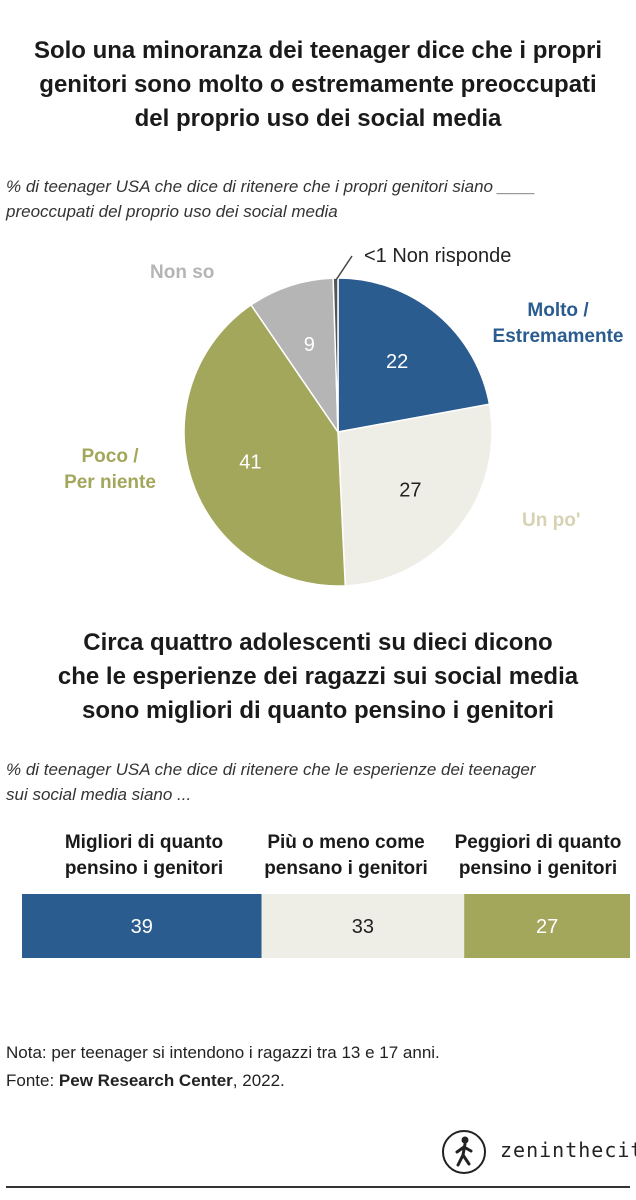 The height and width of the screenshot is (1200, 636). Describe the element at coordinates (110, 482) in the screenshot. I see `label-poco-line-2: Per niente` at that location.